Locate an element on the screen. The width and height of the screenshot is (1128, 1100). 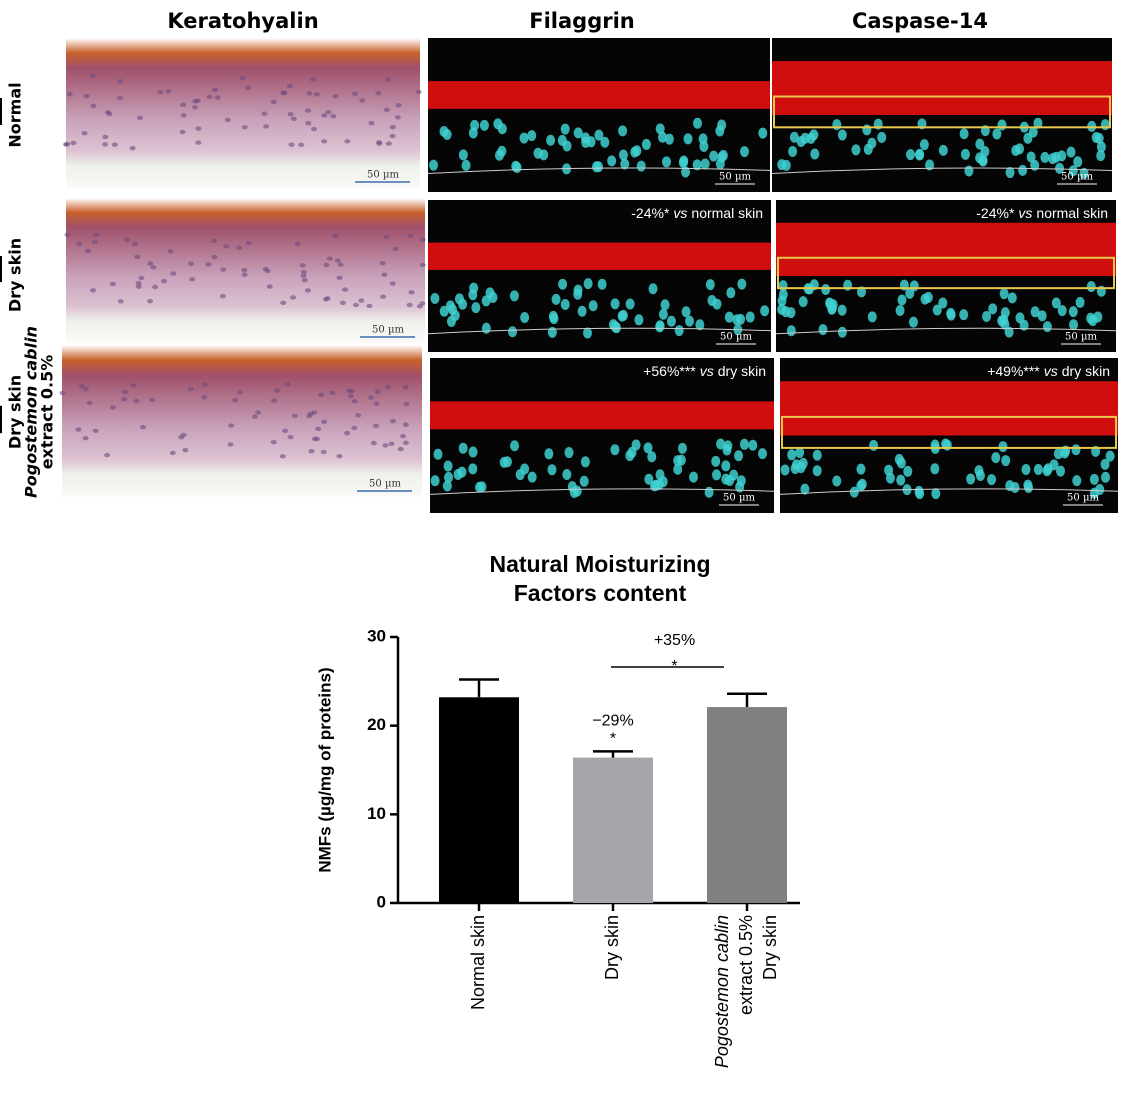
row-label: extract 0.5% is located at coordinates (47, 412).